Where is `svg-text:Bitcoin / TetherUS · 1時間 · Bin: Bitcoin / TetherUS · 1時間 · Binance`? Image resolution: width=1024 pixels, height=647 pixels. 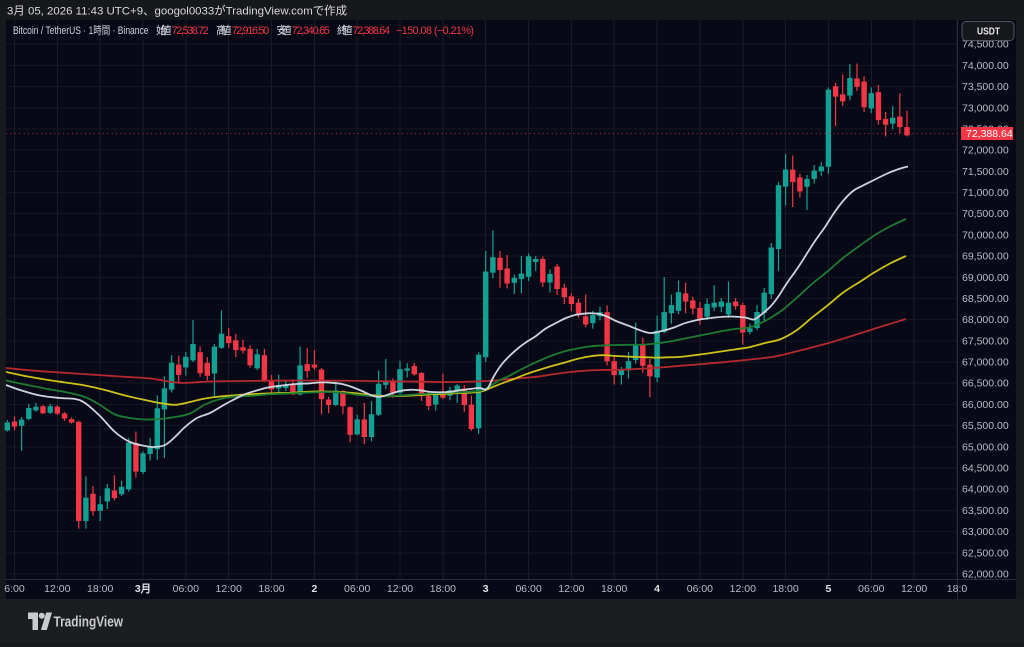 svg-text:Bitcoin / TetherUS · 1時間 · Bin: Bitcoin / TetherUS · 1時間 · Binance is located at coordinates (81, 30).